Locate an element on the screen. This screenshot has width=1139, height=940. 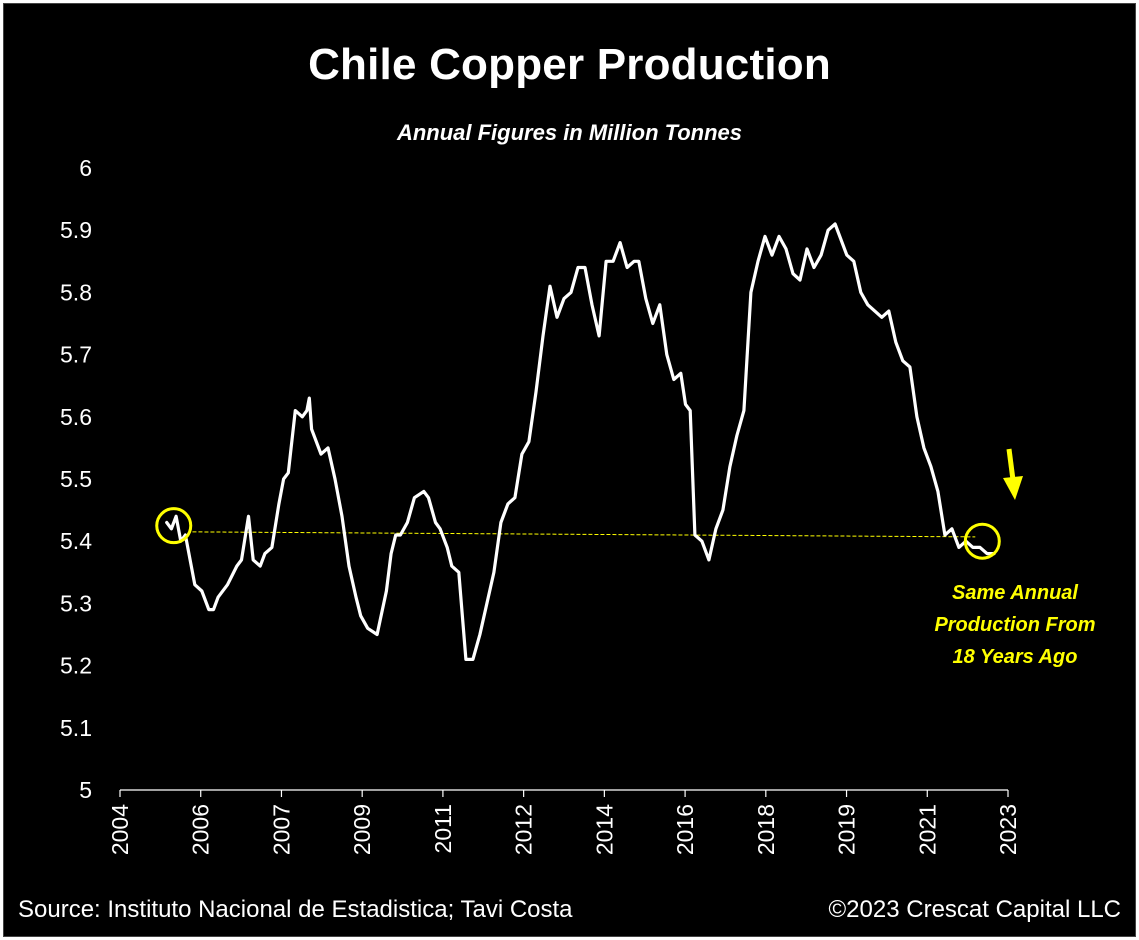
x-tick-label: 2014 is located at coordinates (604, 829).